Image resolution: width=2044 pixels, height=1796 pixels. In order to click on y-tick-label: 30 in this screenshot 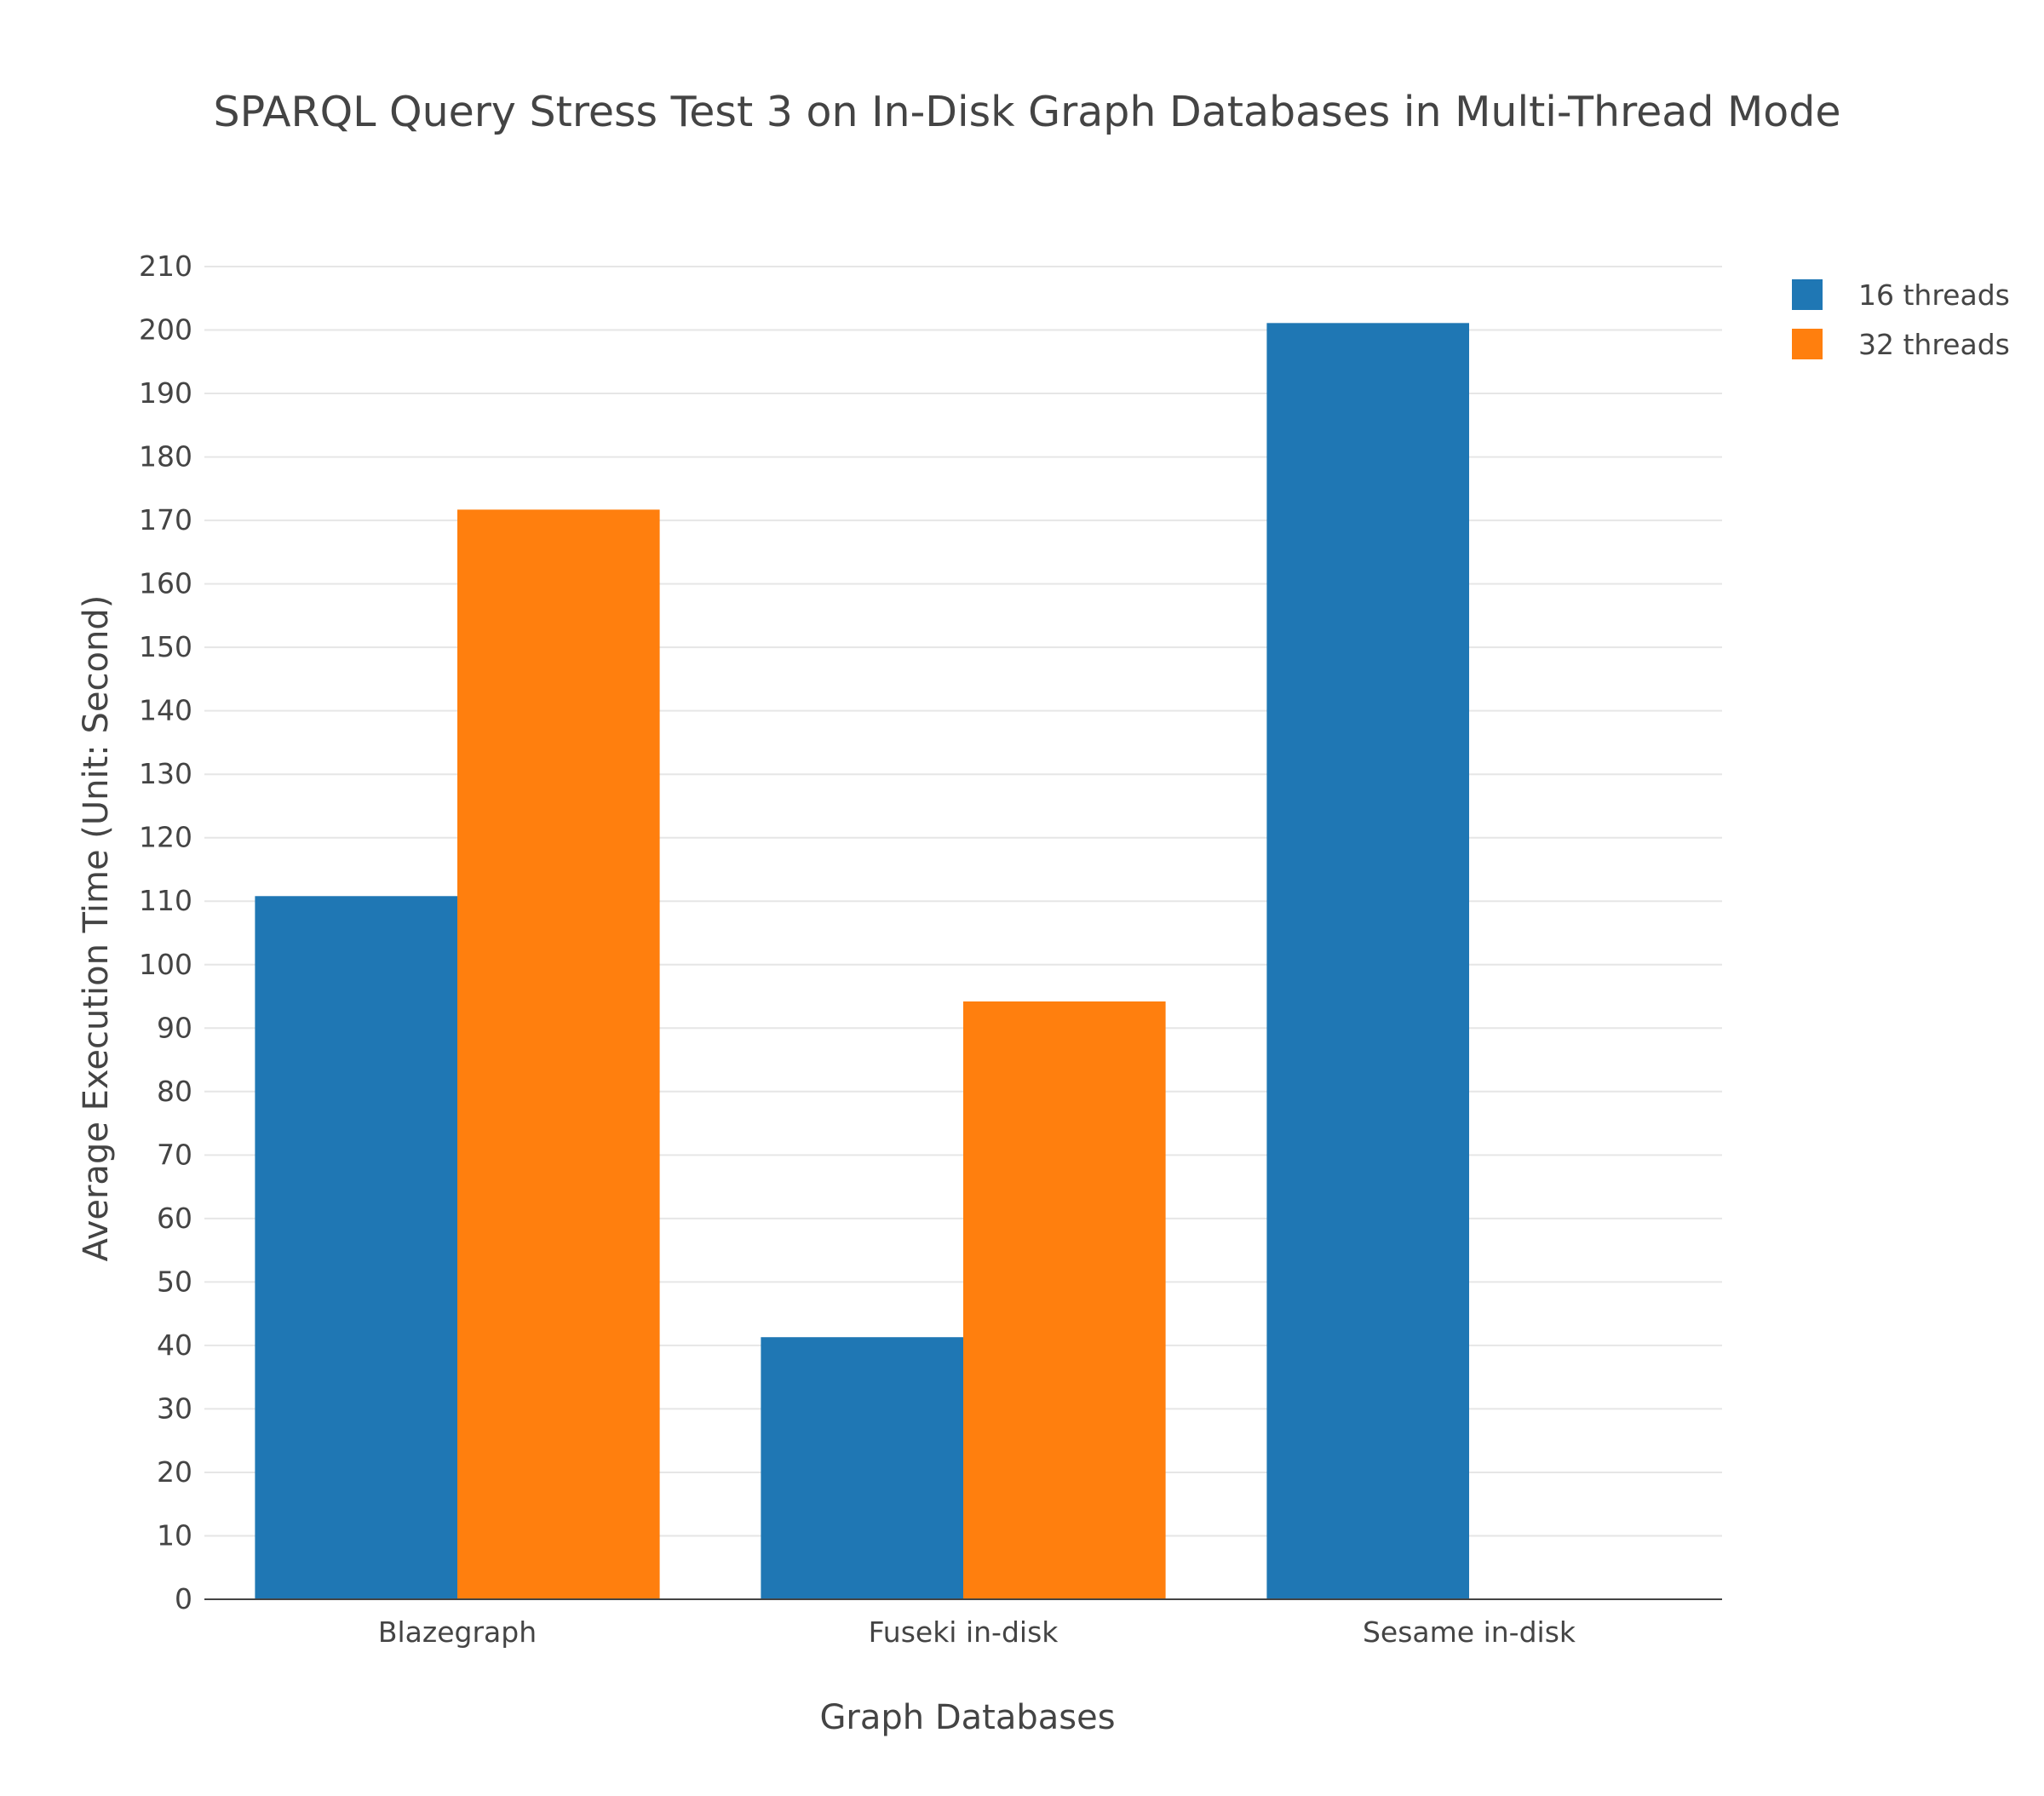, I will do `click(174, 1408)`.